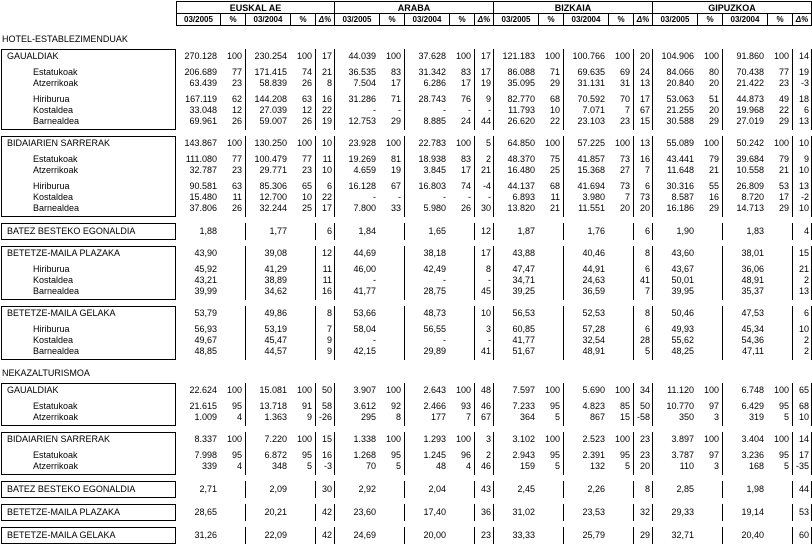 This screenshot has width=812, height=544. I want to click on cell: 83, so click(465, 72).